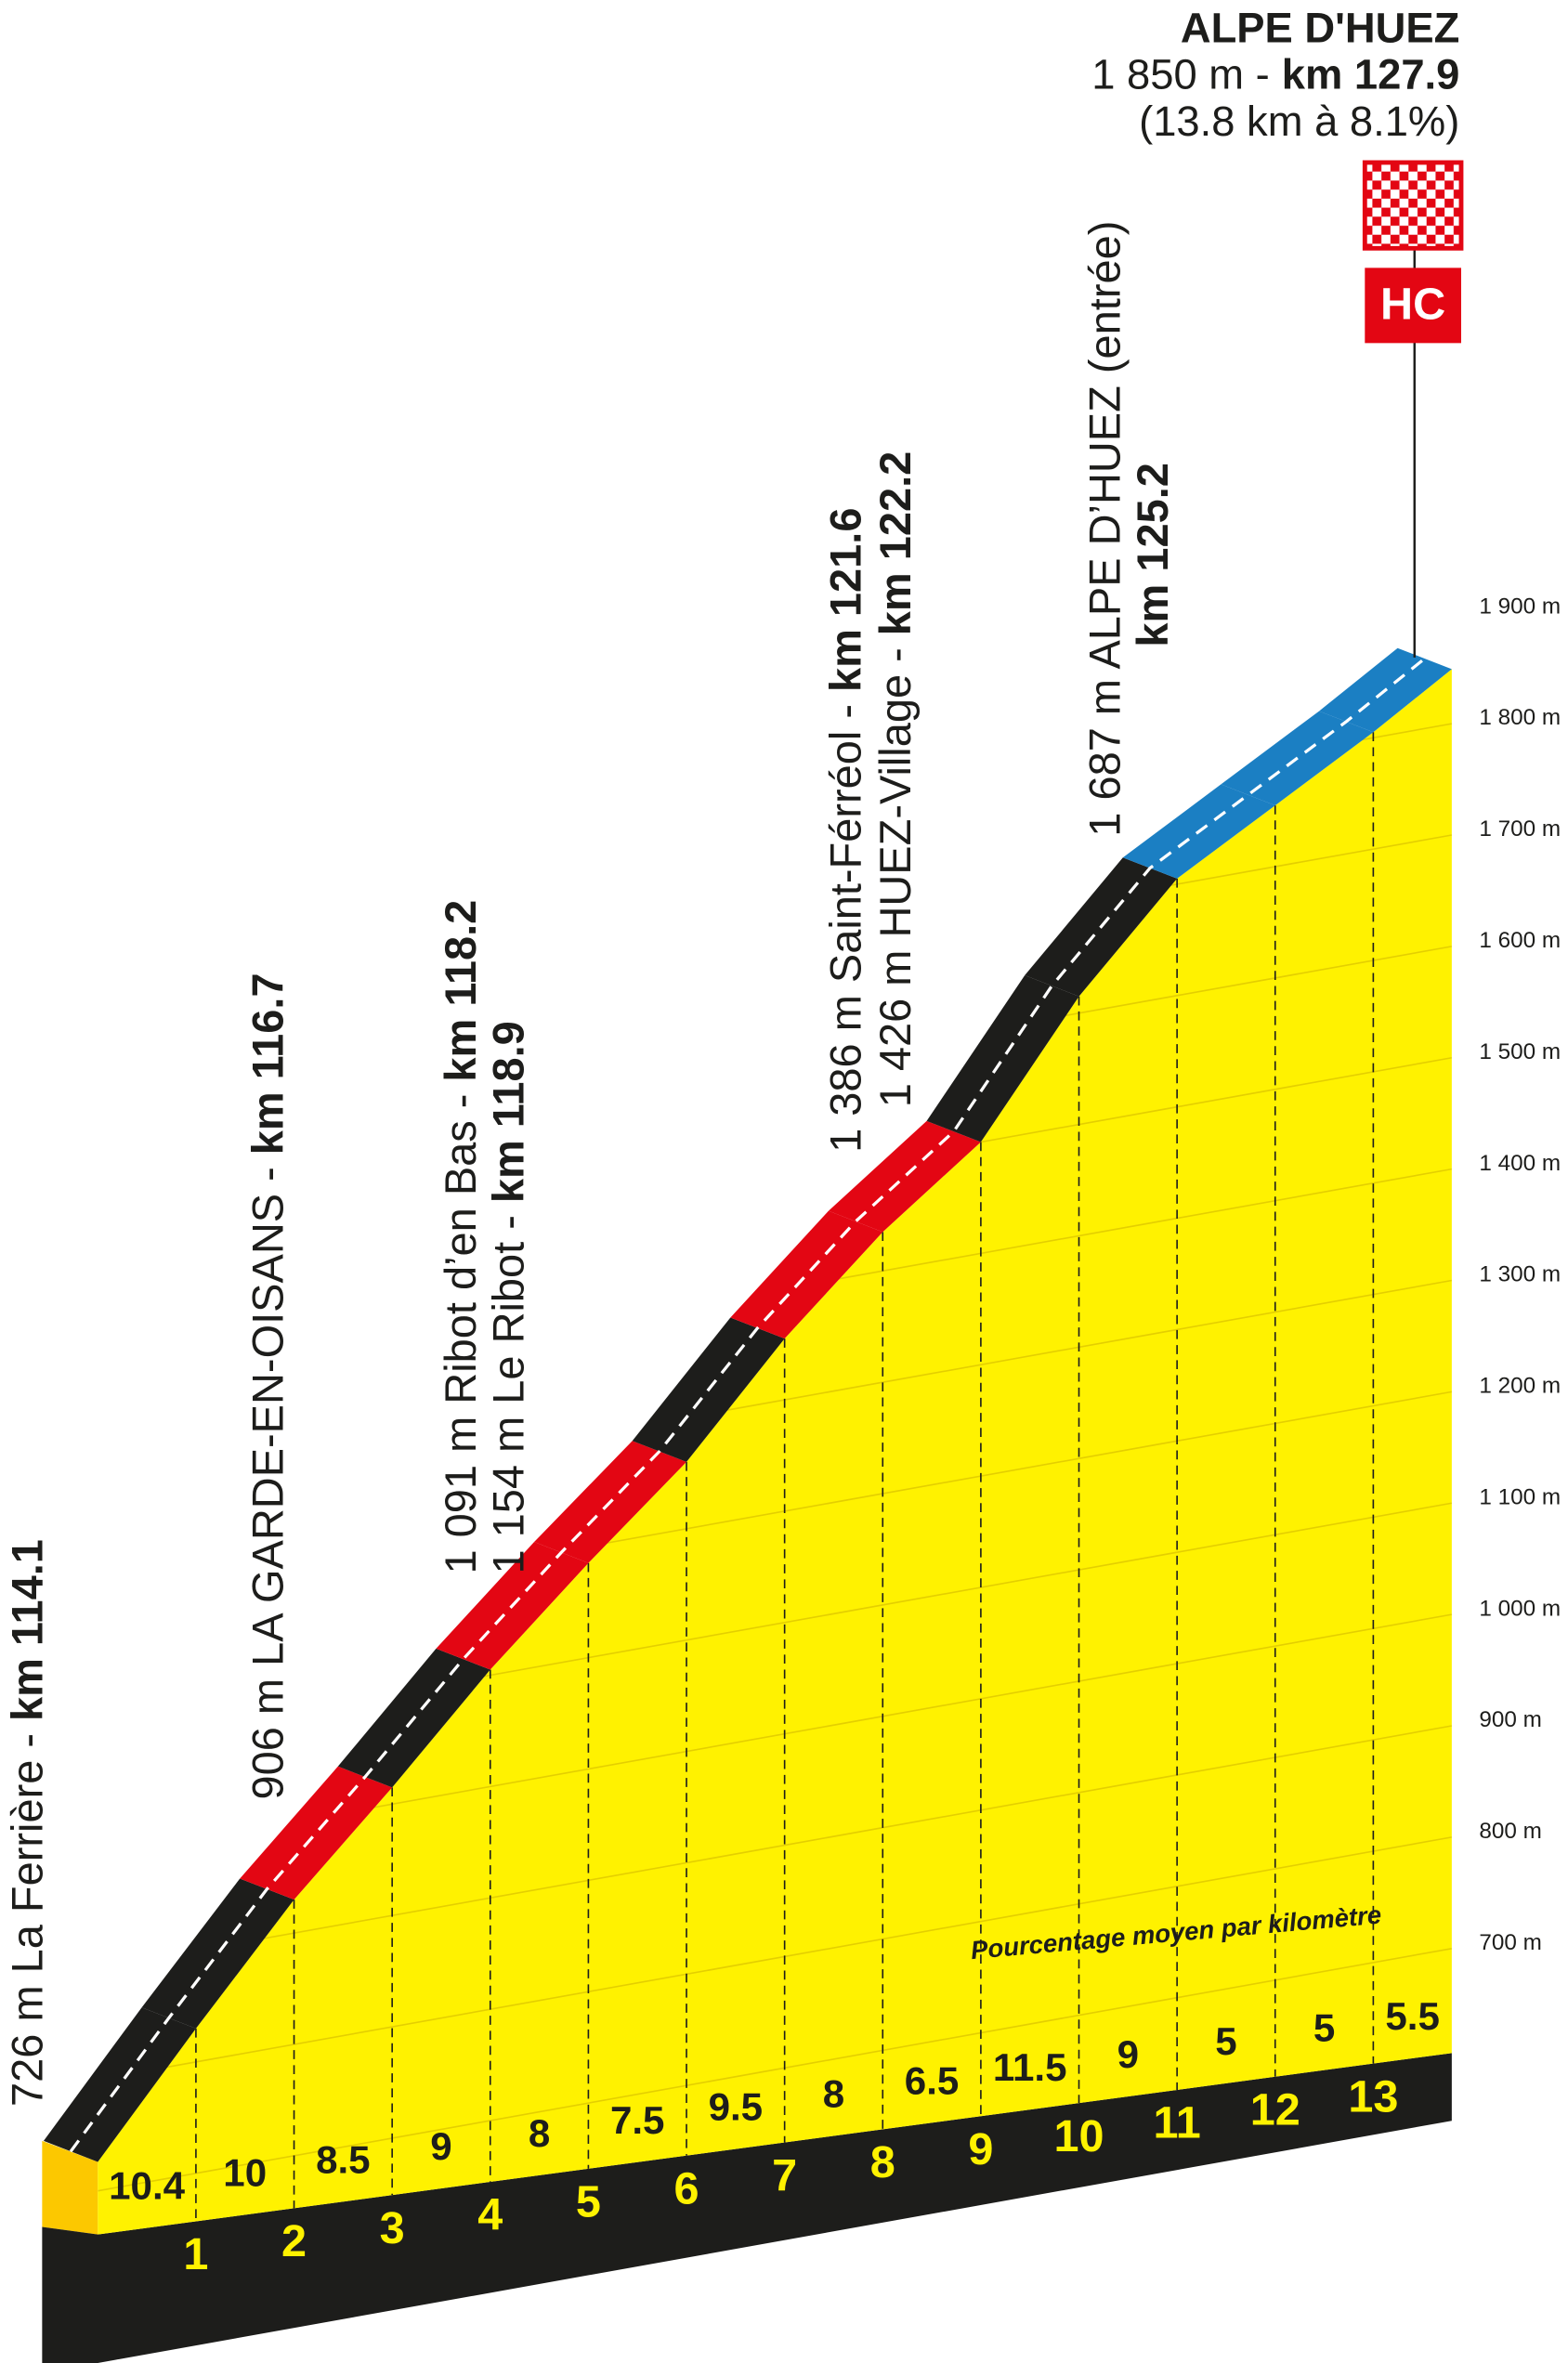 This screenshot has width=1568, height=2363. I want to click on bottom-band, so click(747, 2208).